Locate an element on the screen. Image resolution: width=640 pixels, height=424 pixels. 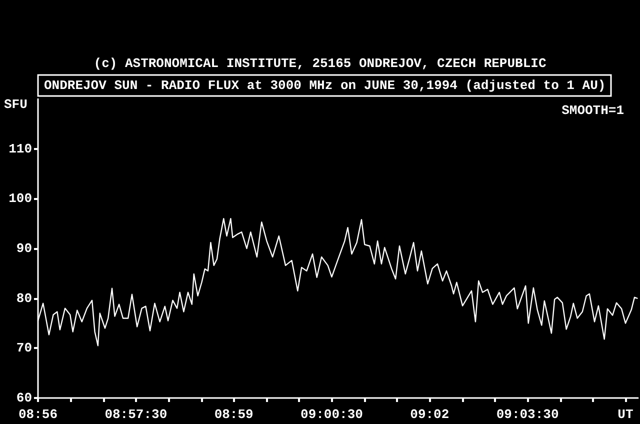
y-tick-label: 110 is located at coordinates (20, 148).